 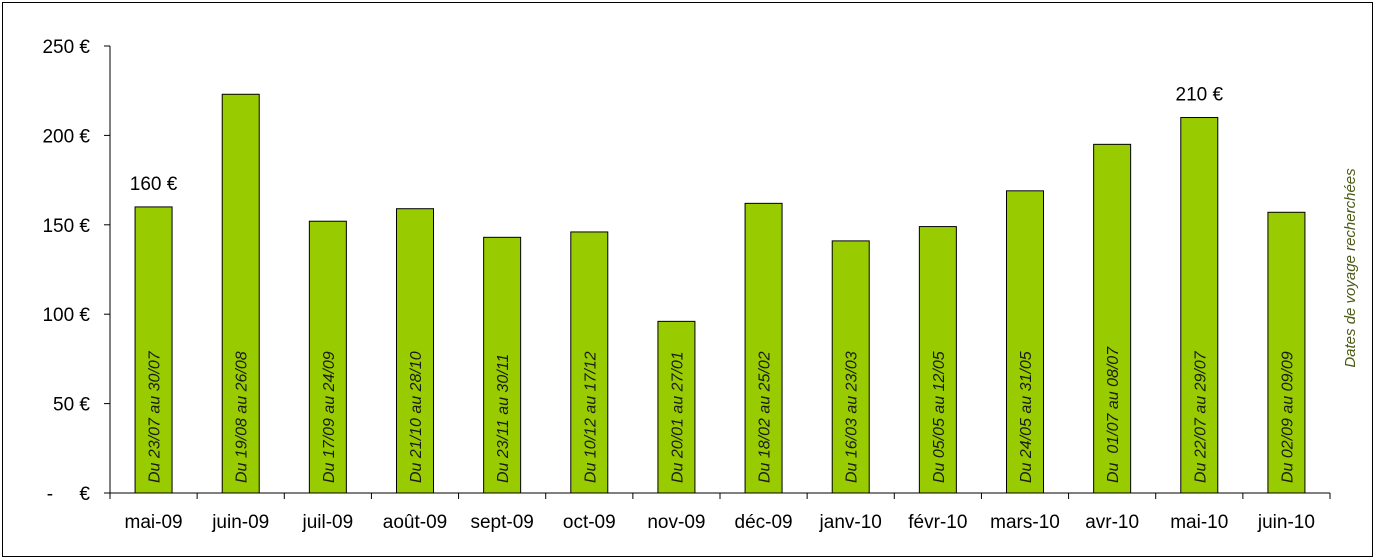 What do you see at coordinates (155, 416) in the screenshot?
I see `bar-date-label: Du 23/07 au 30/07` at bounding box center [155, 416].